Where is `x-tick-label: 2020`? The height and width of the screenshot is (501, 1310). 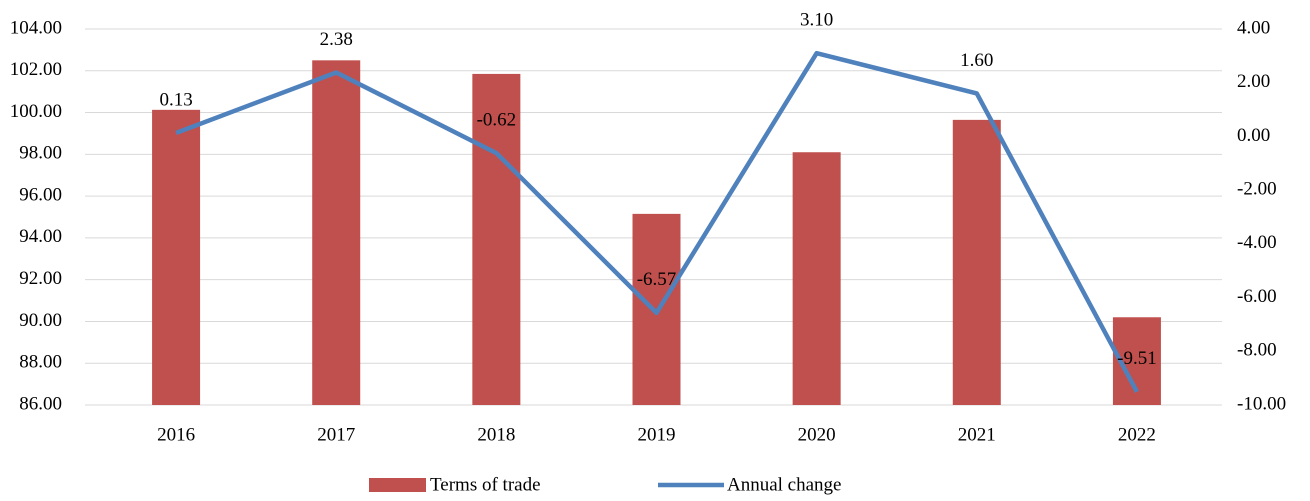
x-tick-label: 2020 is located at coordinates (817, 434).